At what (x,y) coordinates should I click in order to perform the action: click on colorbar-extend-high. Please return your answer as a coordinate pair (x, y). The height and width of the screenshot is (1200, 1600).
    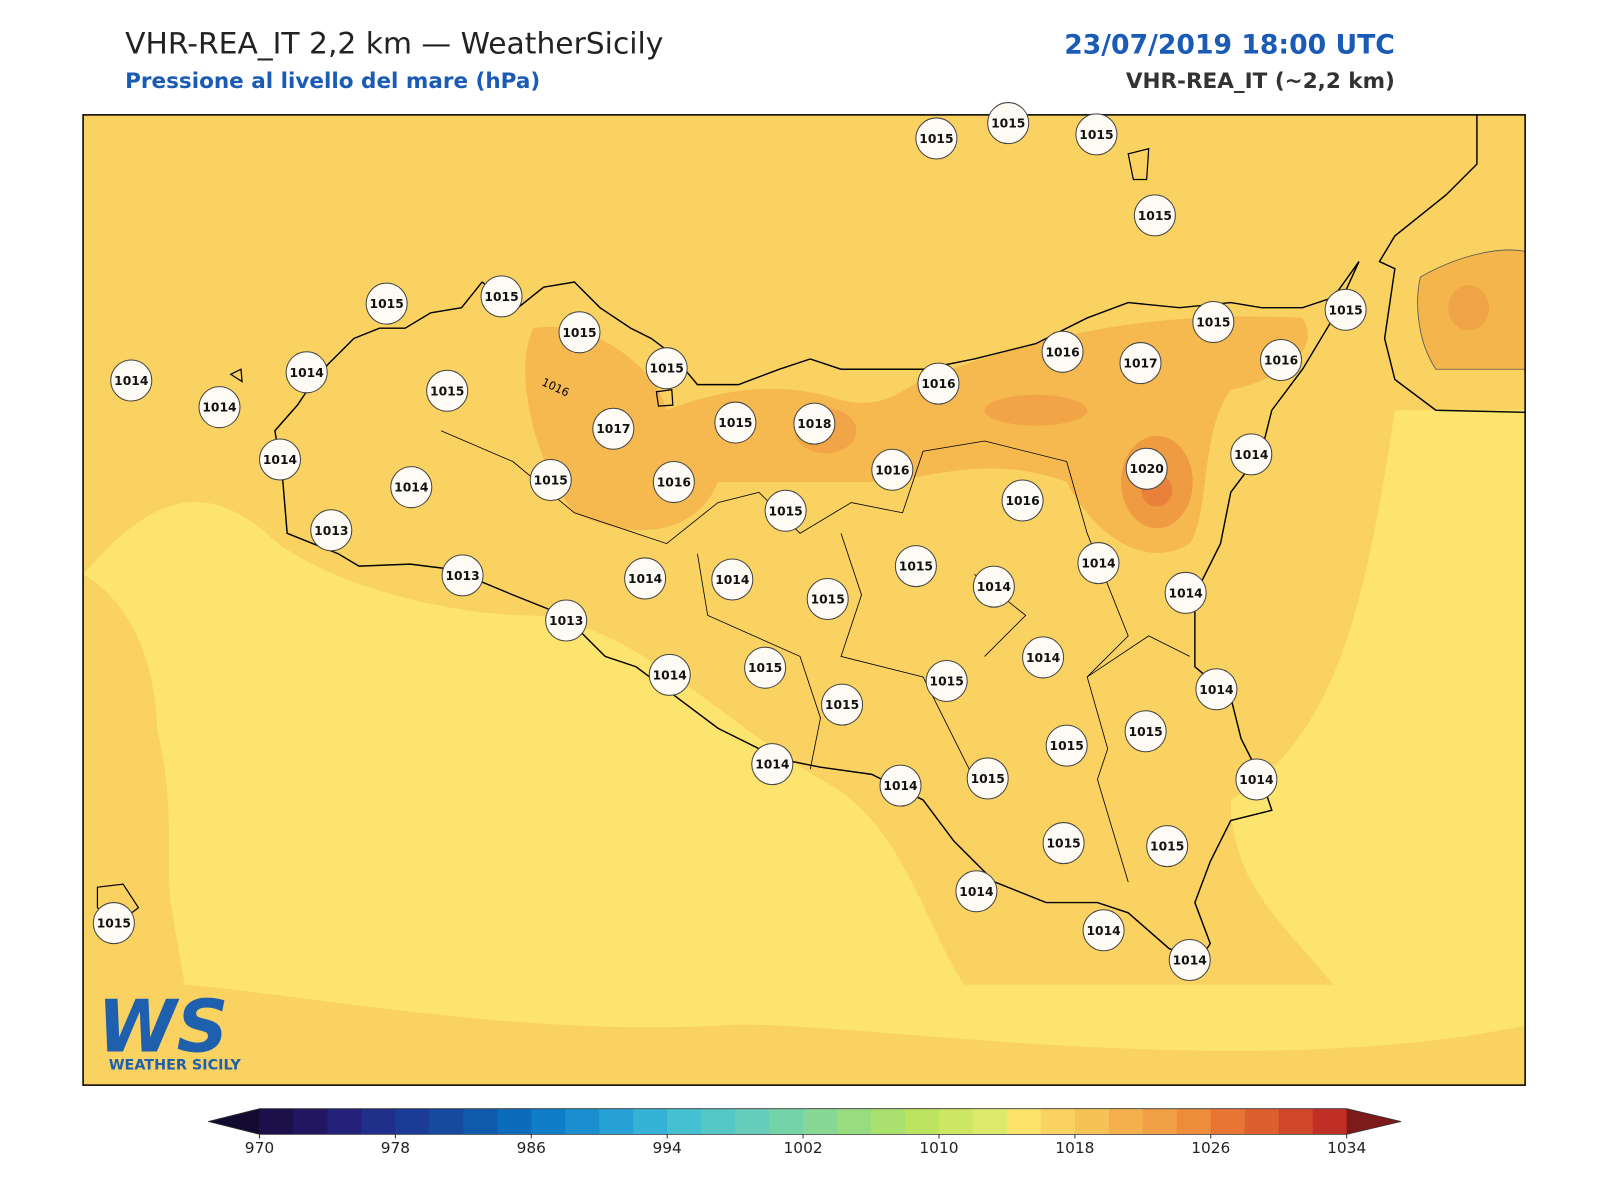
    Looking at the image, I should click on (1374, 1121).